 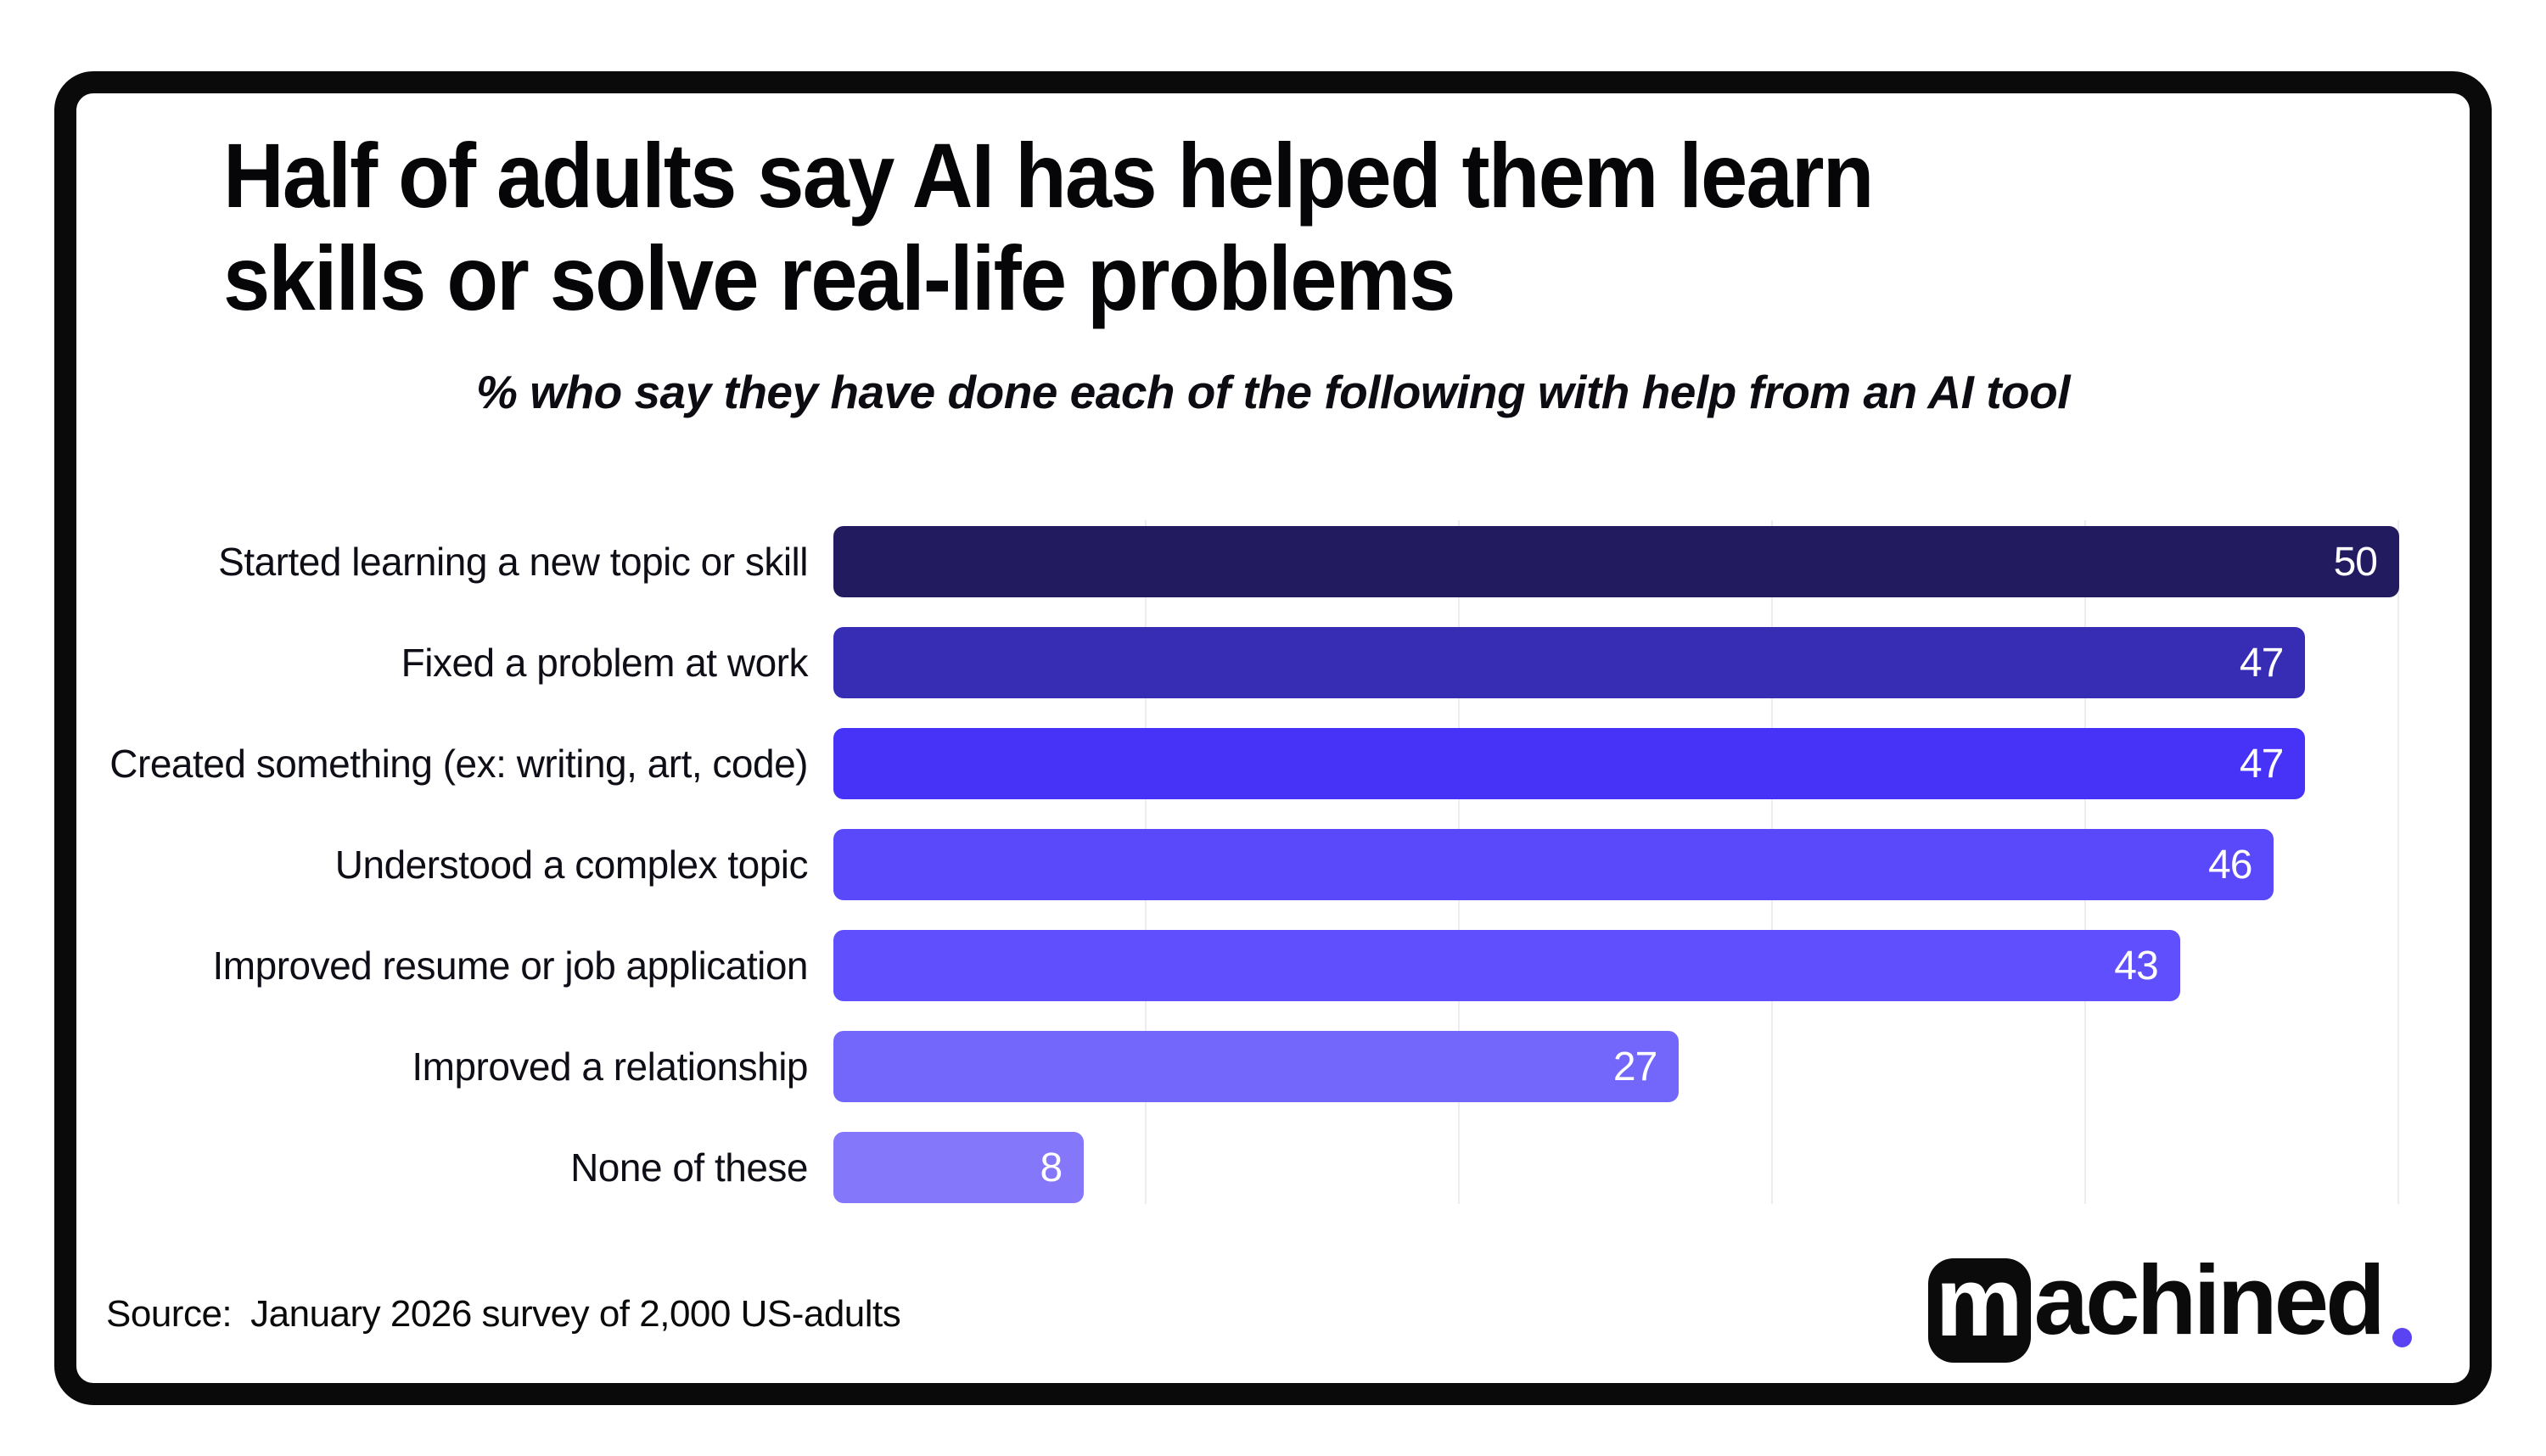 I want to click on bar: 27, so click(x=1256, y=1066).